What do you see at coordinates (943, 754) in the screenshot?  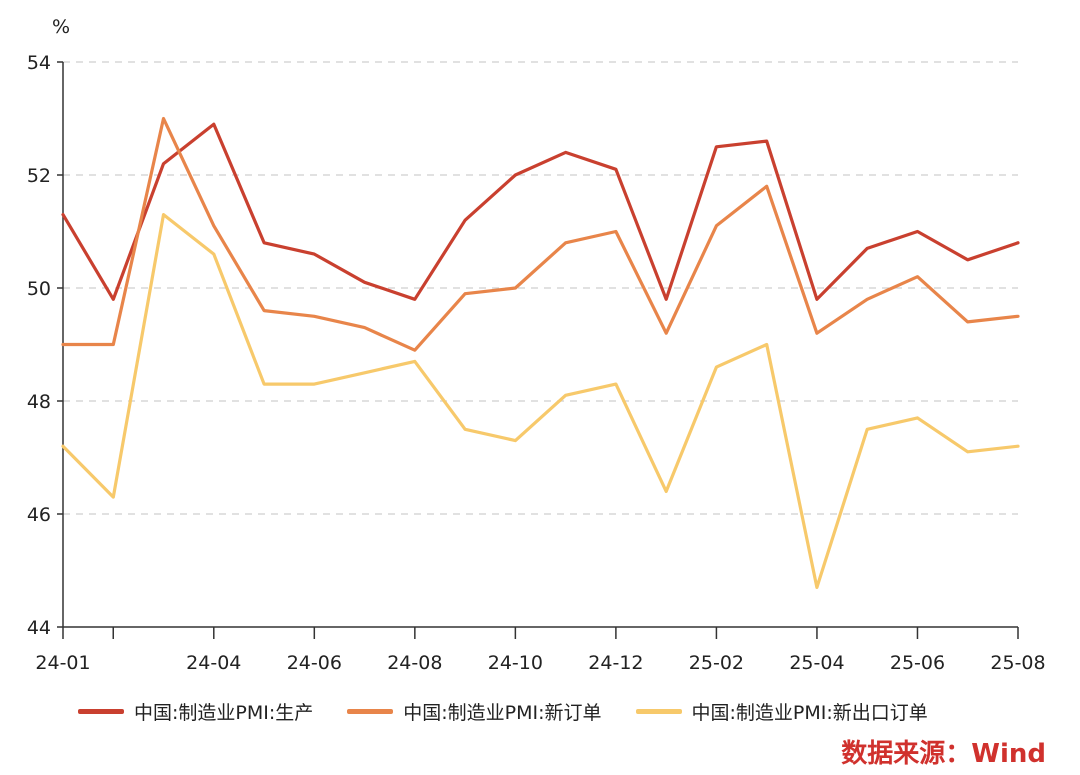 I see `data-source: 数据来源：Wind` at bounding box center [943, 754].